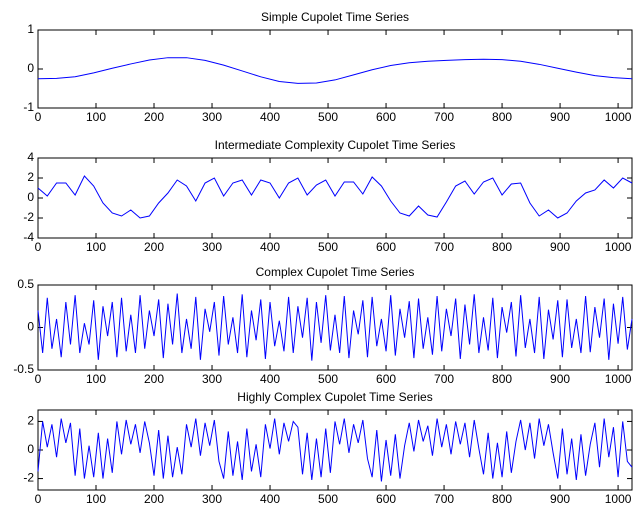  I want to click on y-tick-label: -4, so click(28, 237).